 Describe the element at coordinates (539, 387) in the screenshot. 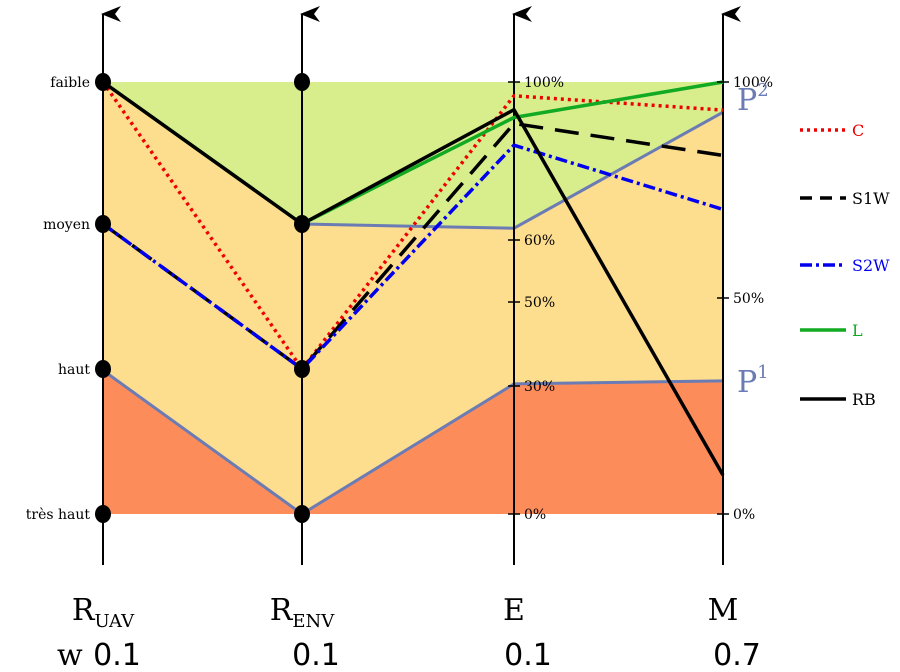

I see `e-axis-tick-label: 30%` at that location.